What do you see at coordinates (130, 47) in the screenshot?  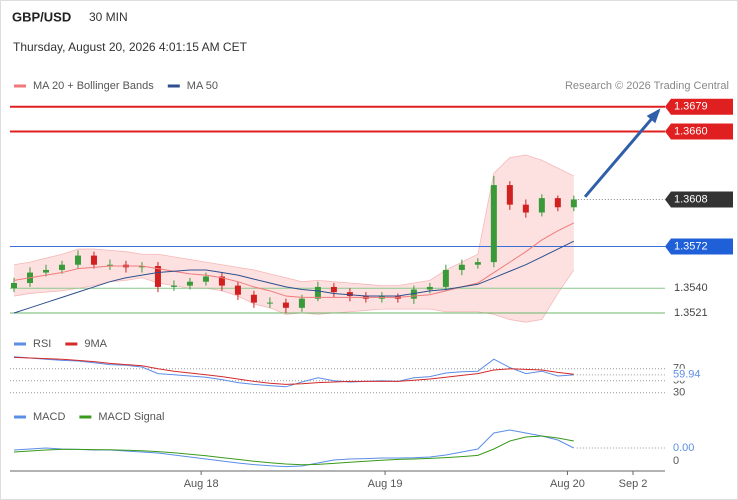 I see `timestamp: Thursday, August 20, 2026 4:01:15 AM CET` at bounding box center [130, 47].